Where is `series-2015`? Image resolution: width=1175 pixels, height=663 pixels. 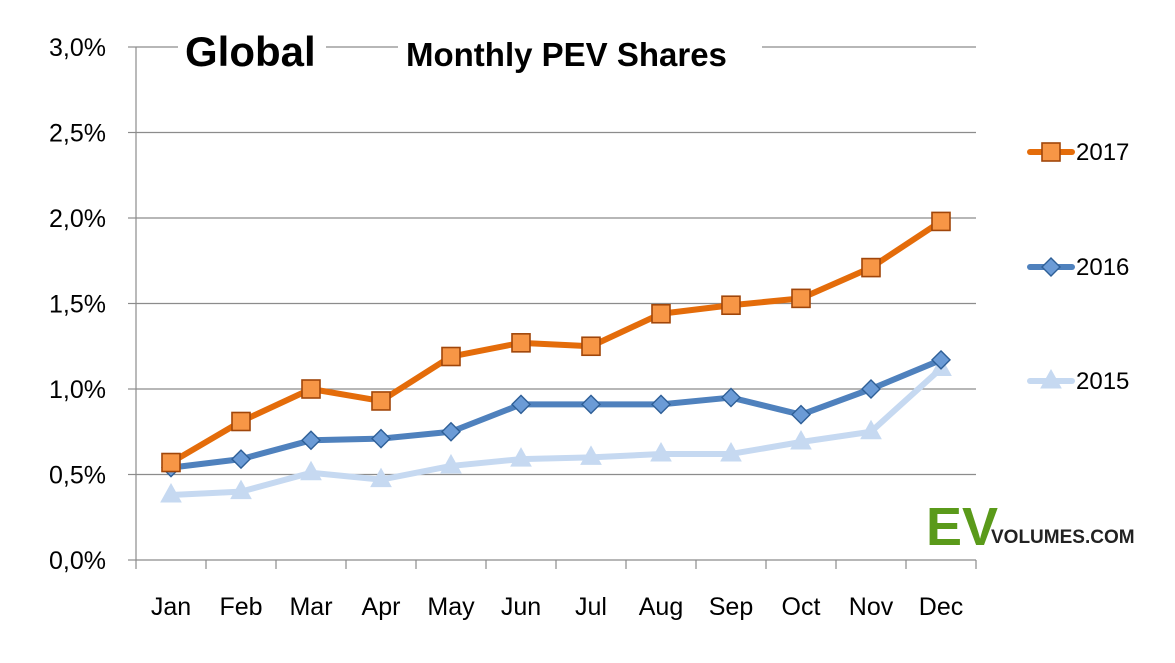
series-2015 is located at coordinates (556, 429).